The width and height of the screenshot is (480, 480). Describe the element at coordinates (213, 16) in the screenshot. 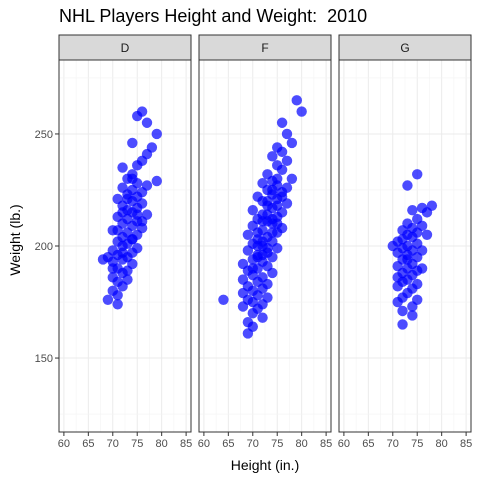

I see `chart-title: NHL Players Height and Weight: 2010` at that location.